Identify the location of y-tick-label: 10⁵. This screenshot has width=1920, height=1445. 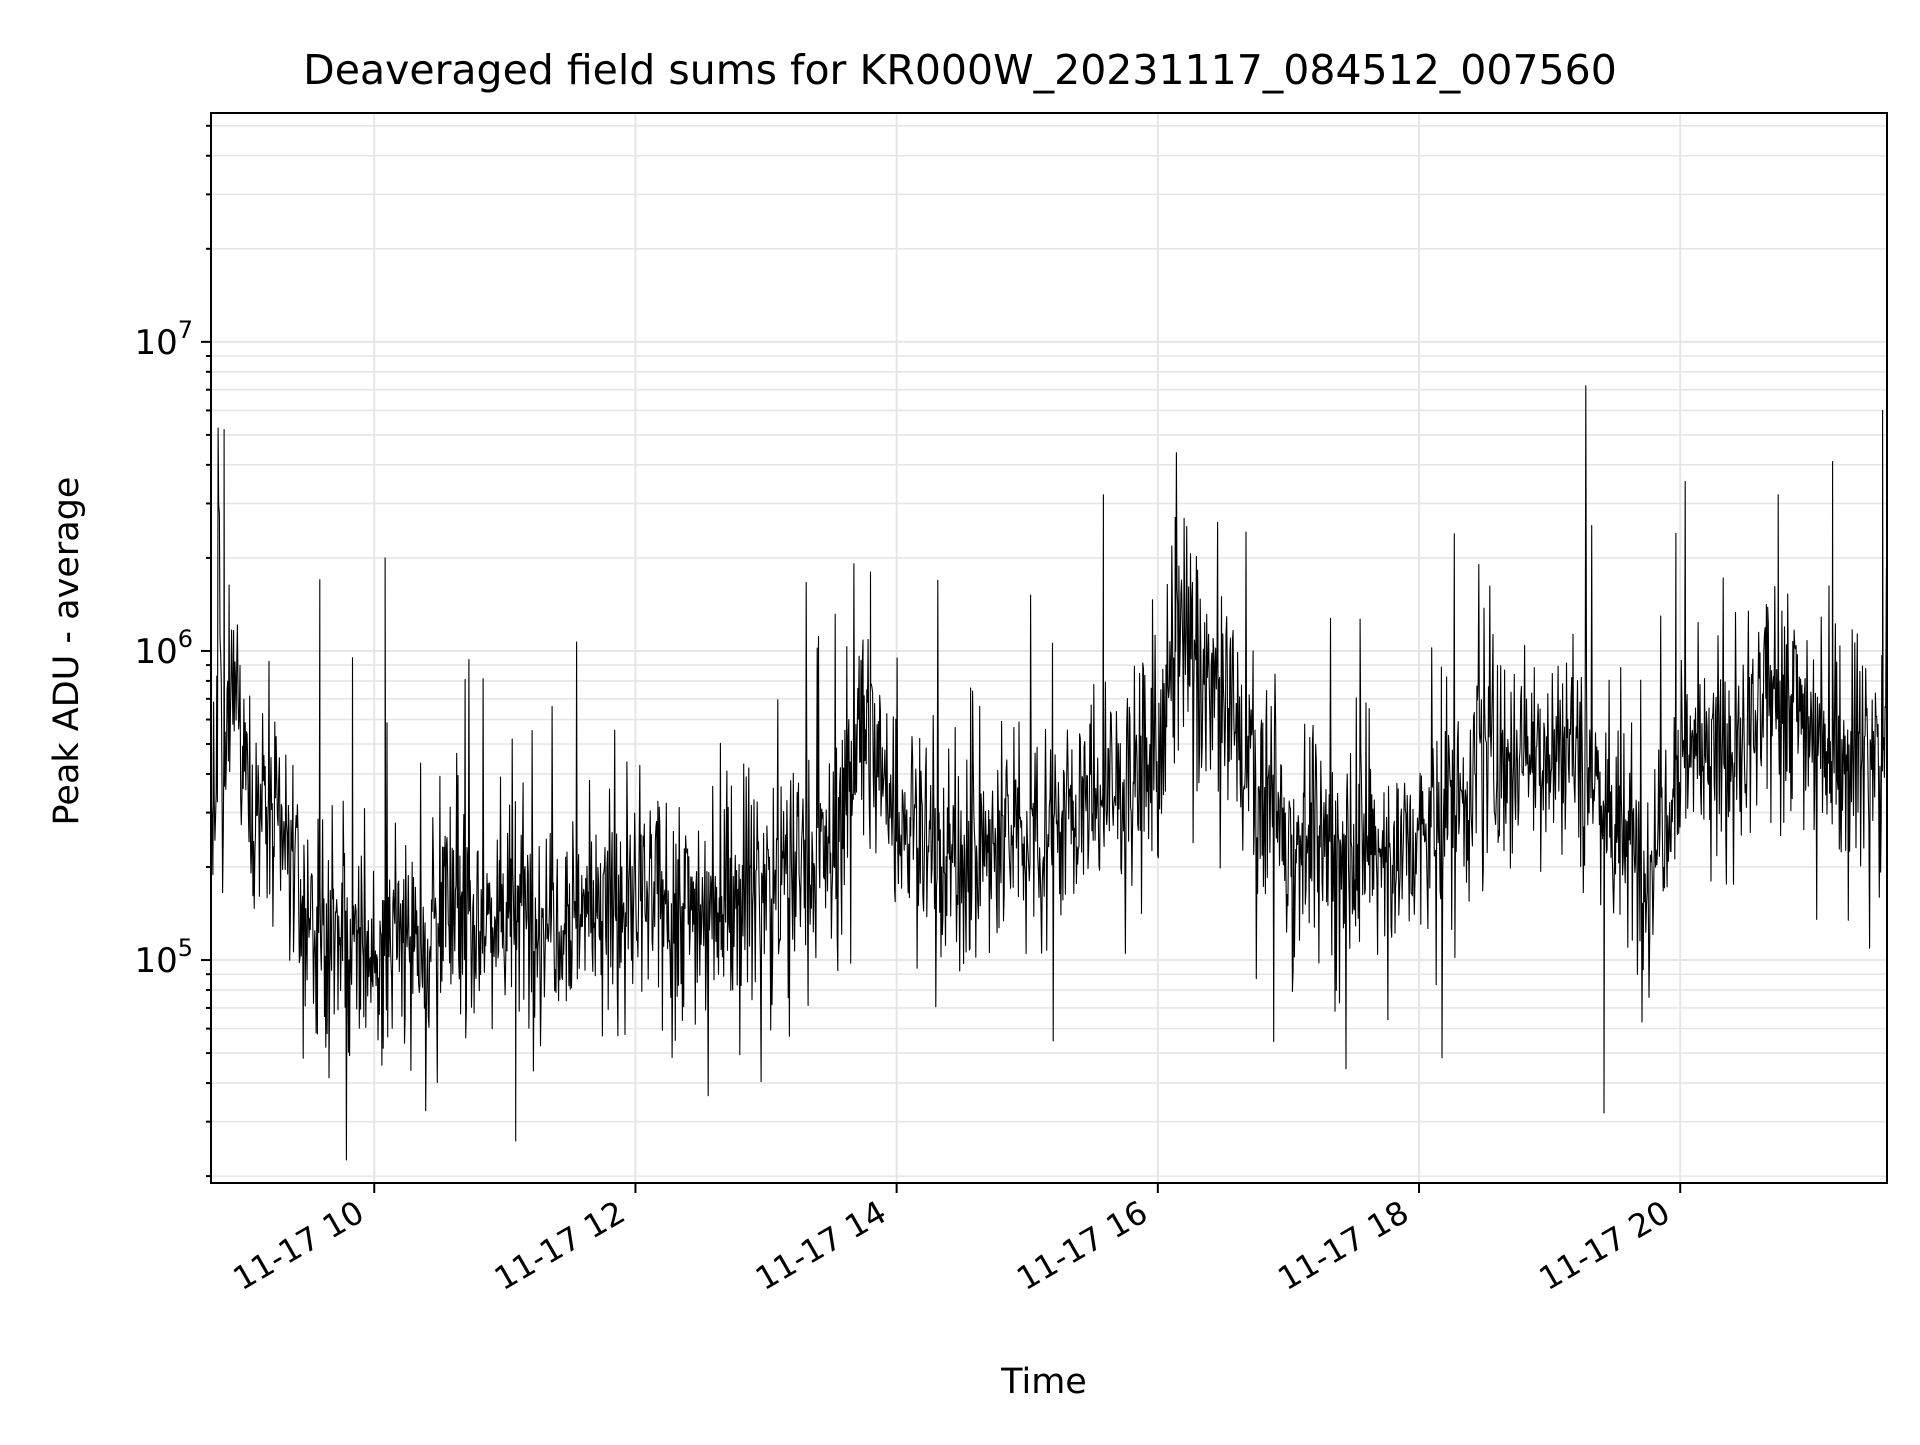
(163, 957).